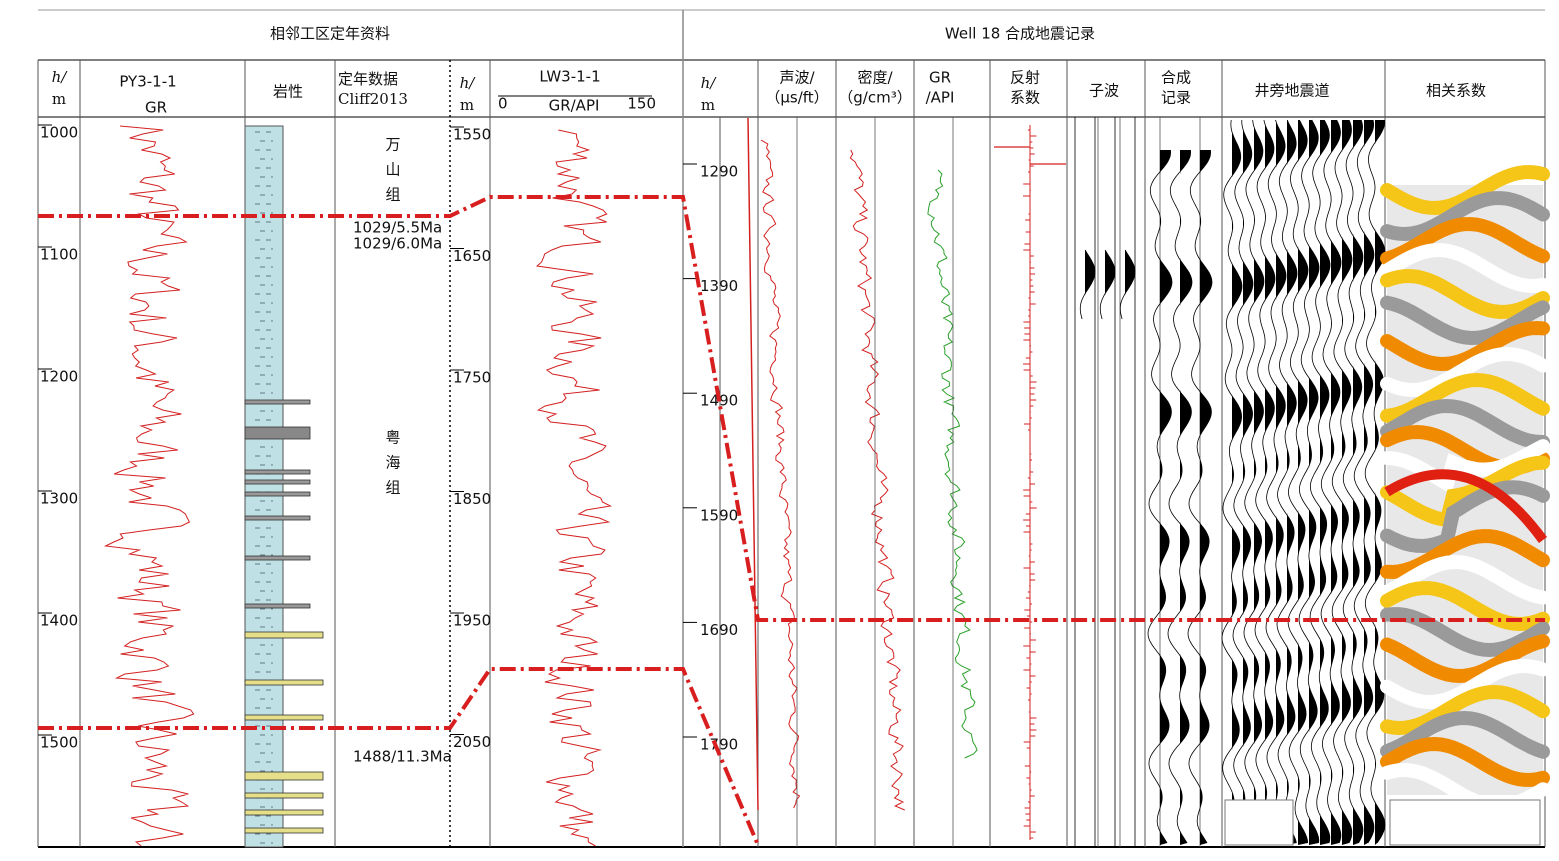  What do you see at coordinates (1025, 98) in the screenshot?
I see `column-header: 系数` at bounding box center [1025, 98].